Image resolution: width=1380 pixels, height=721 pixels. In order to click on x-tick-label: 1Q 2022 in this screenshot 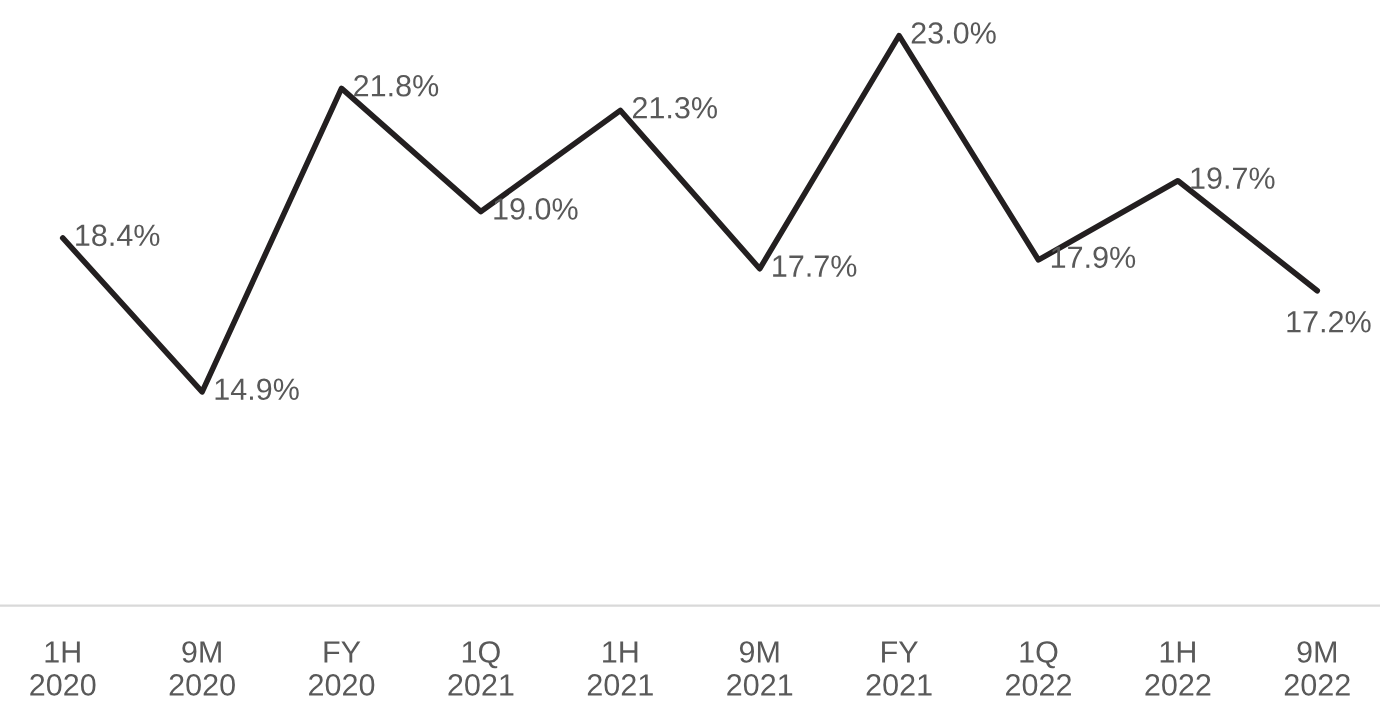, I will do `click(1038, 668)`.